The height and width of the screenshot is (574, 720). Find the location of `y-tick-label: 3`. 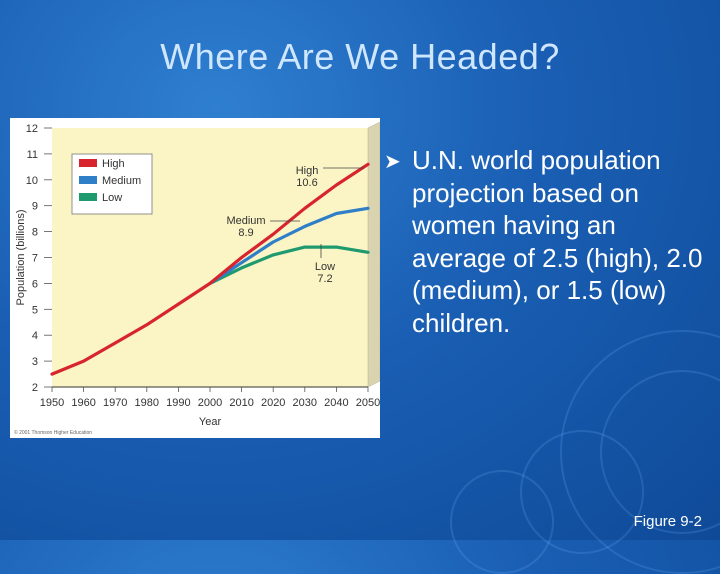

y-tick-label: 3 is located at coordinates (35, 362).